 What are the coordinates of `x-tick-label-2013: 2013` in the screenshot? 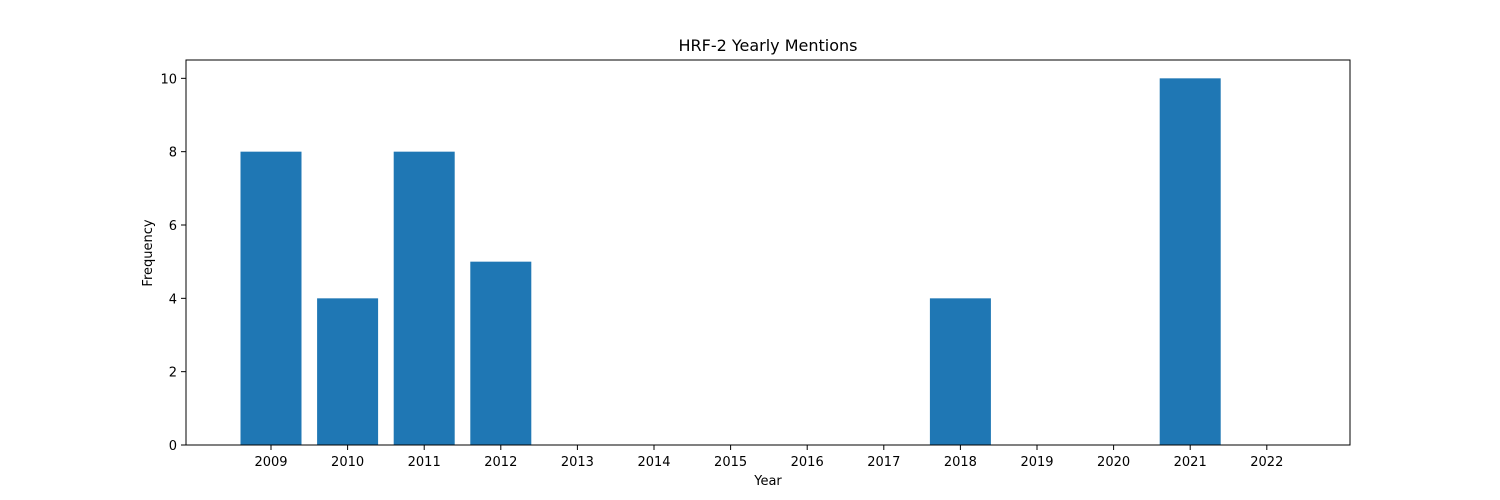 It's located at (577, 462).